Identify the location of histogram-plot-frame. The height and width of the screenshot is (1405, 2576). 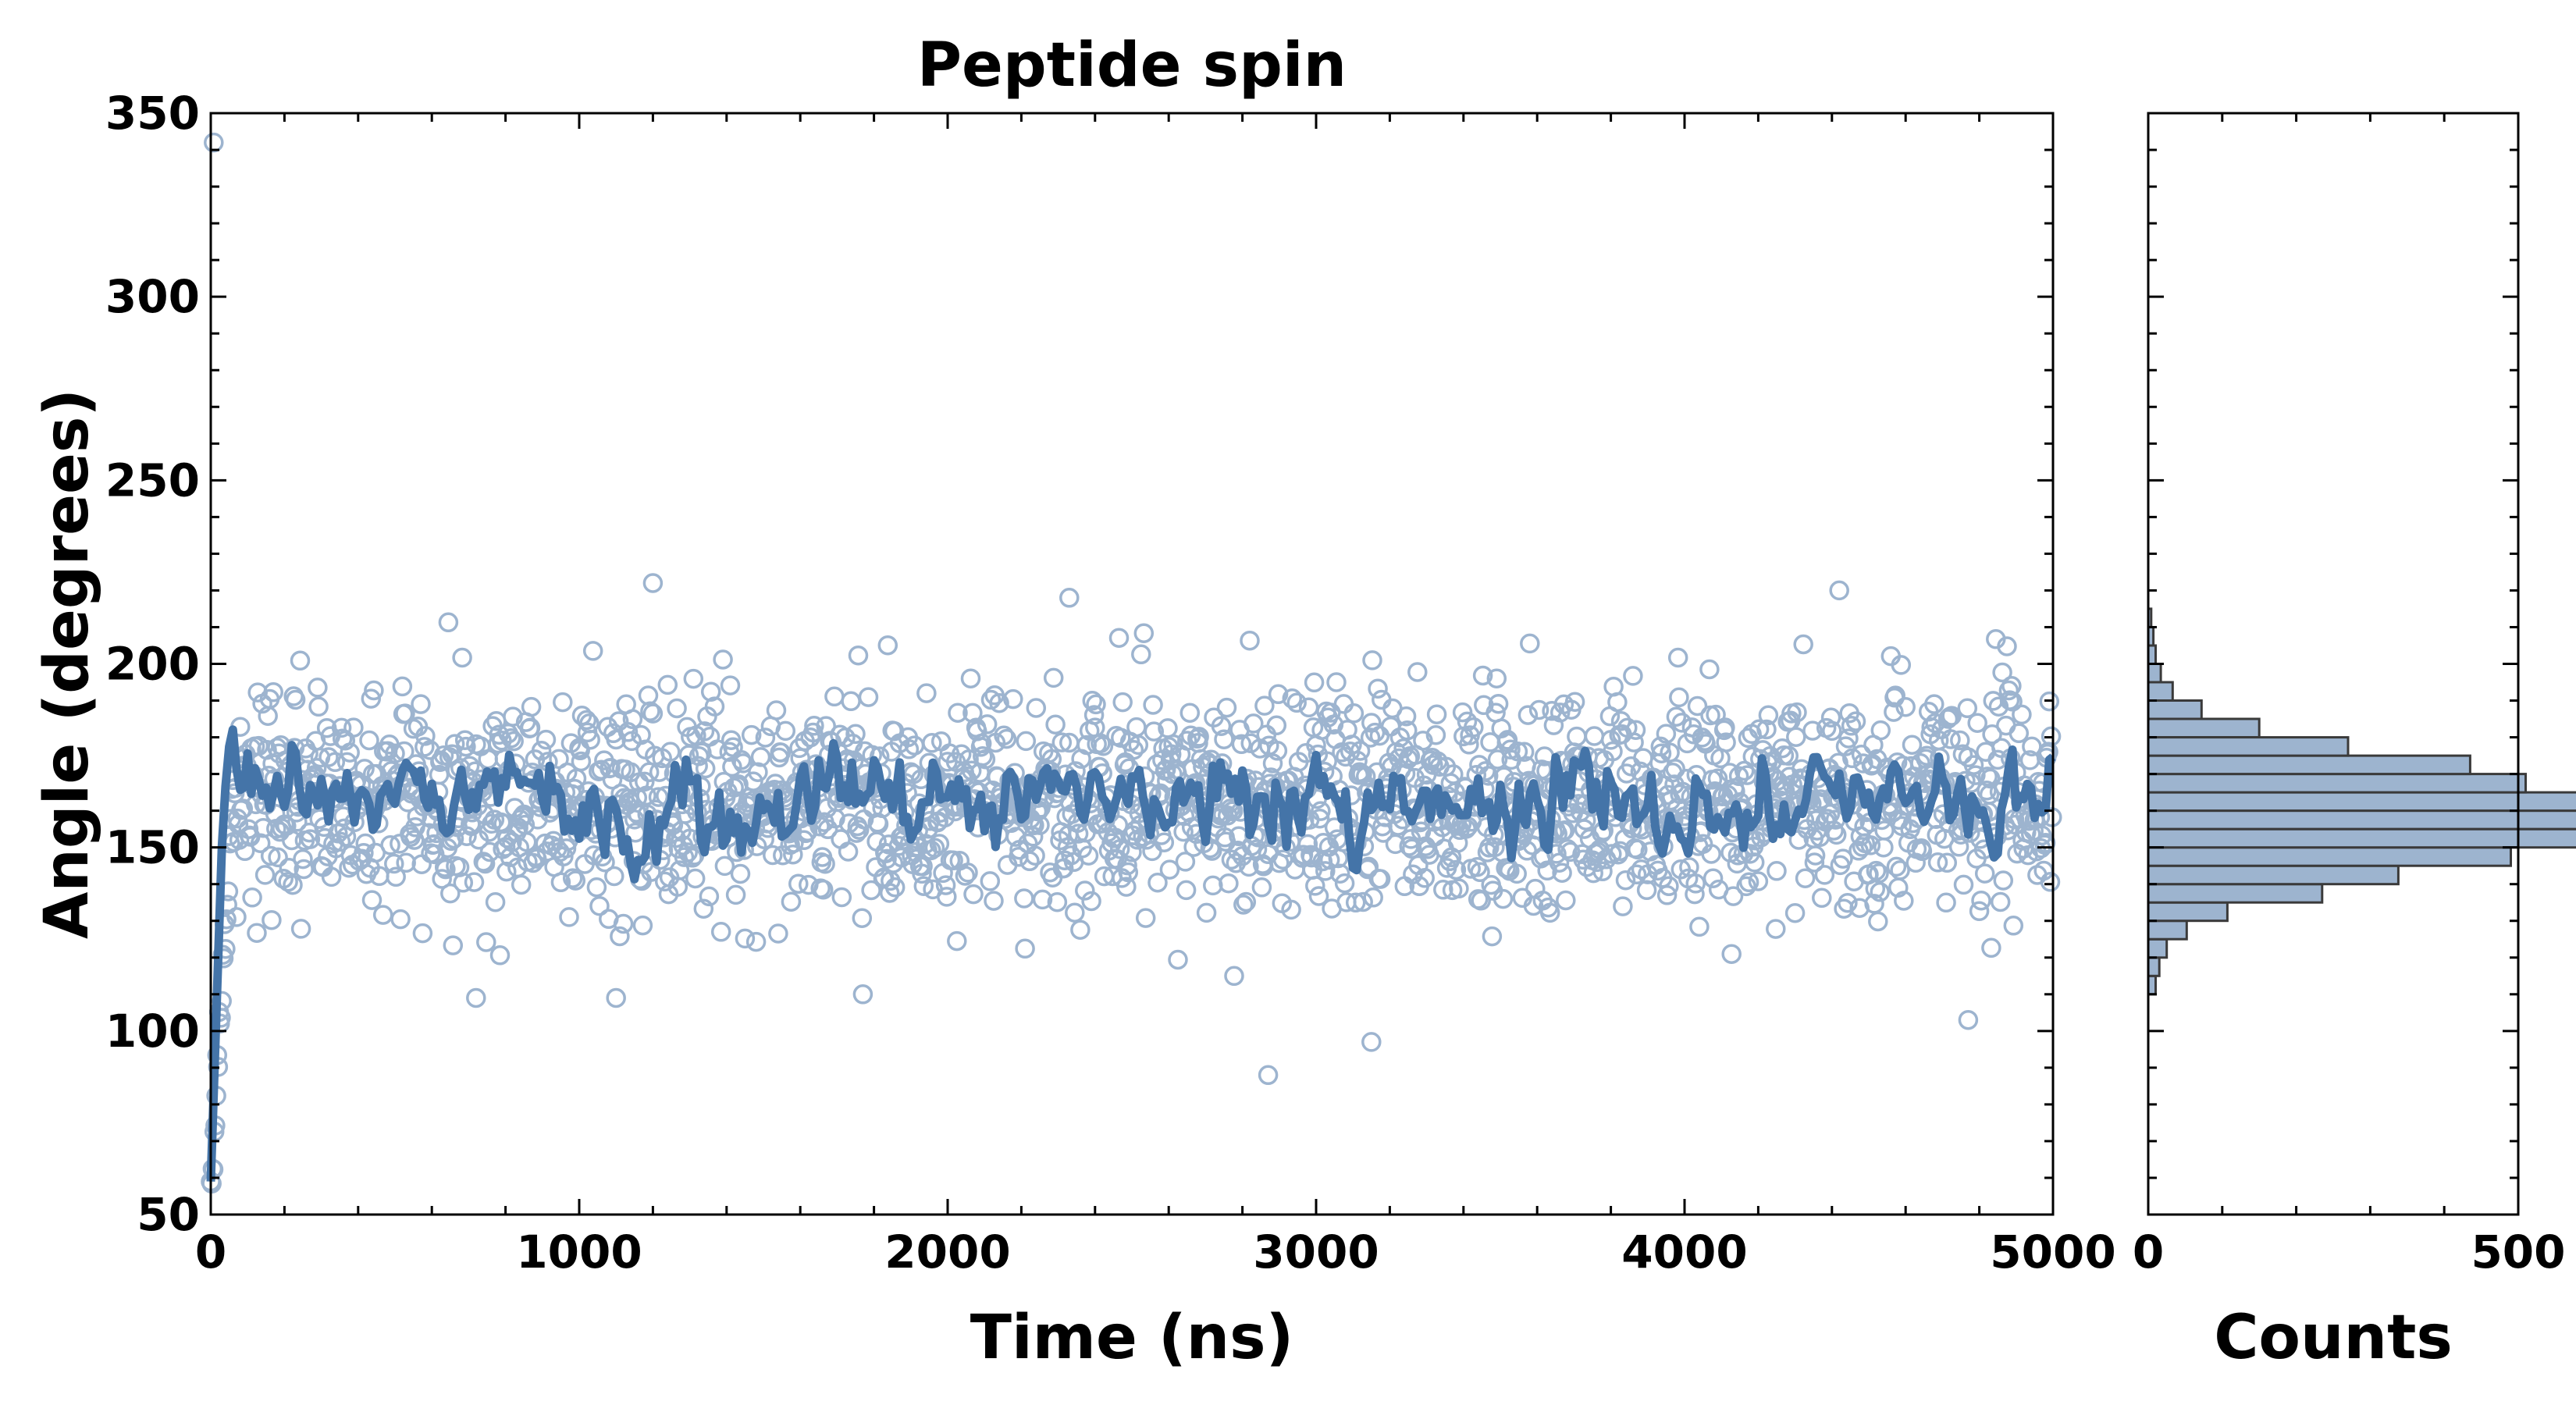
(2333, 664).